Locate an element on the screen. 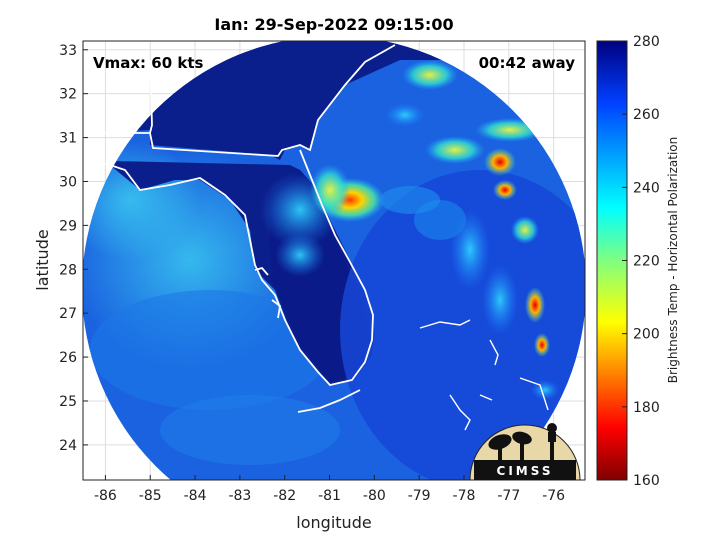  colorbar-tick-label: 220 is located at coordinates (646, 262).